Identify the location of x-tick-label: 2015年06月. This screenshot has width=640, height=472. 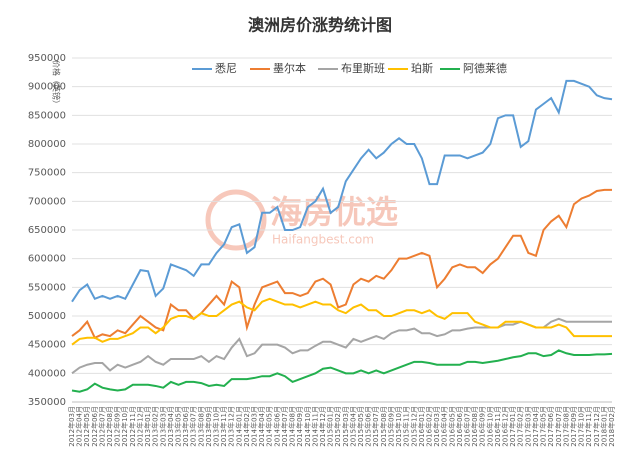
(368, 426).